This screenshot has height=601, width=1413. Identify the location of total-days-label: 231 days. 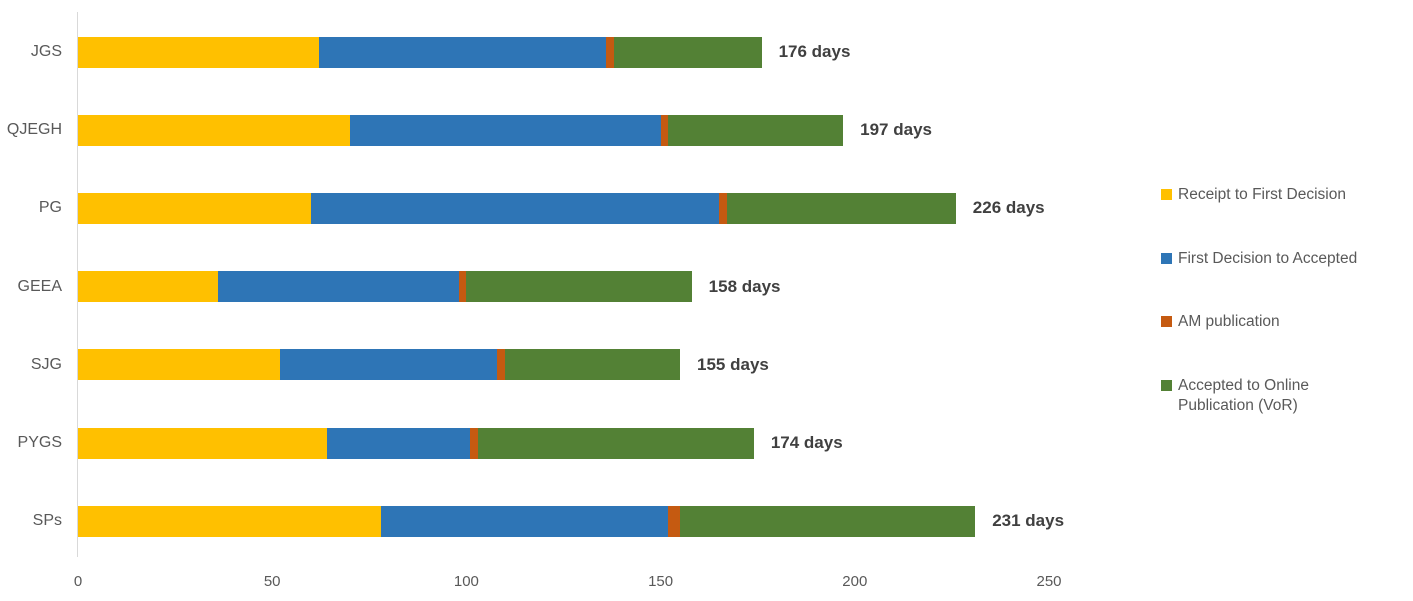
(1028, 521).